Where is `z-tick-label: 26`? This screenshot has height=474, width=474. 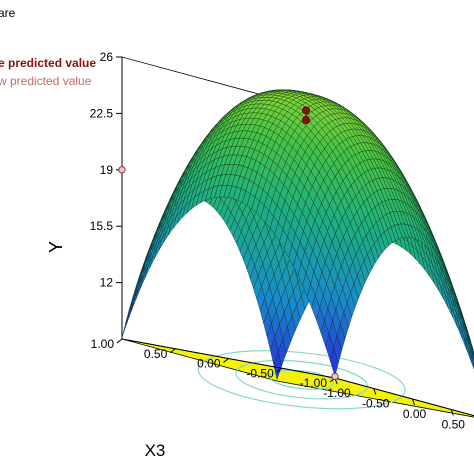
z-tick-label: 26 is located at coordinates (107, 57).